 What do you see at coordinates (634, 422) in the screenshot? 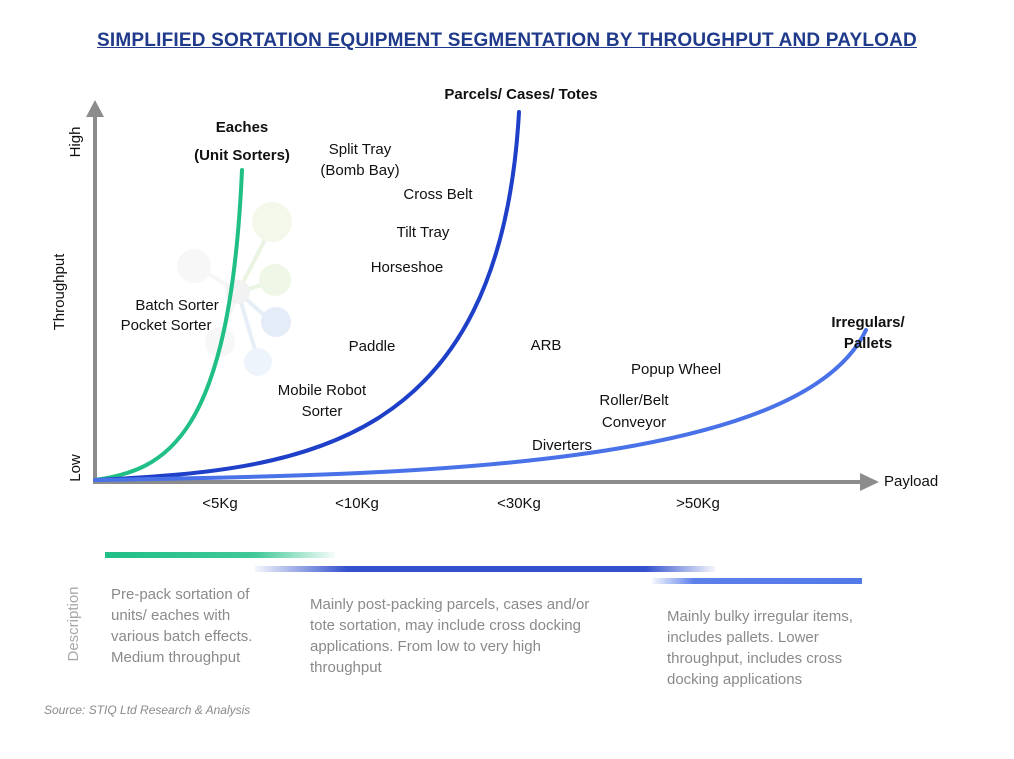
I see `equipment-label: Conveyor` at bounding box center [634, 422].